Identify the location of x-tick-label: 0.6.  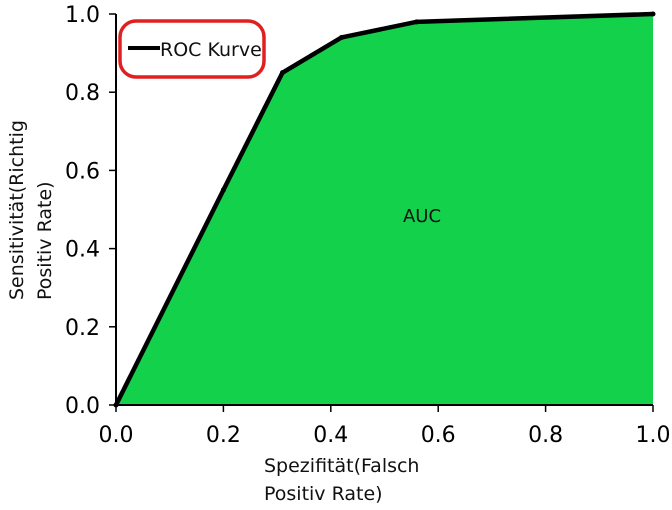
(438, 435).